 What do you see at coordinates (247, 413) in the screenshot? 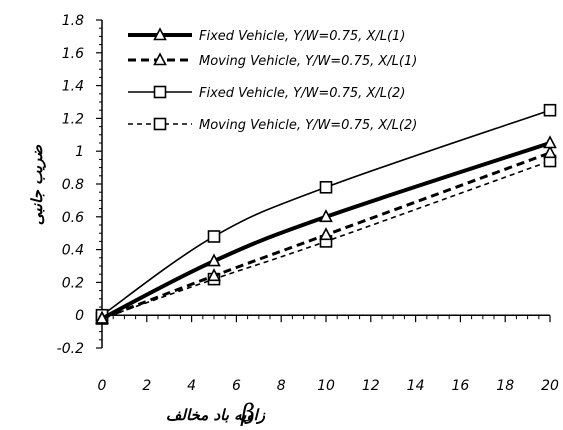
I see `x-axis-title-symbol: β` at bounding box center [247, 413].